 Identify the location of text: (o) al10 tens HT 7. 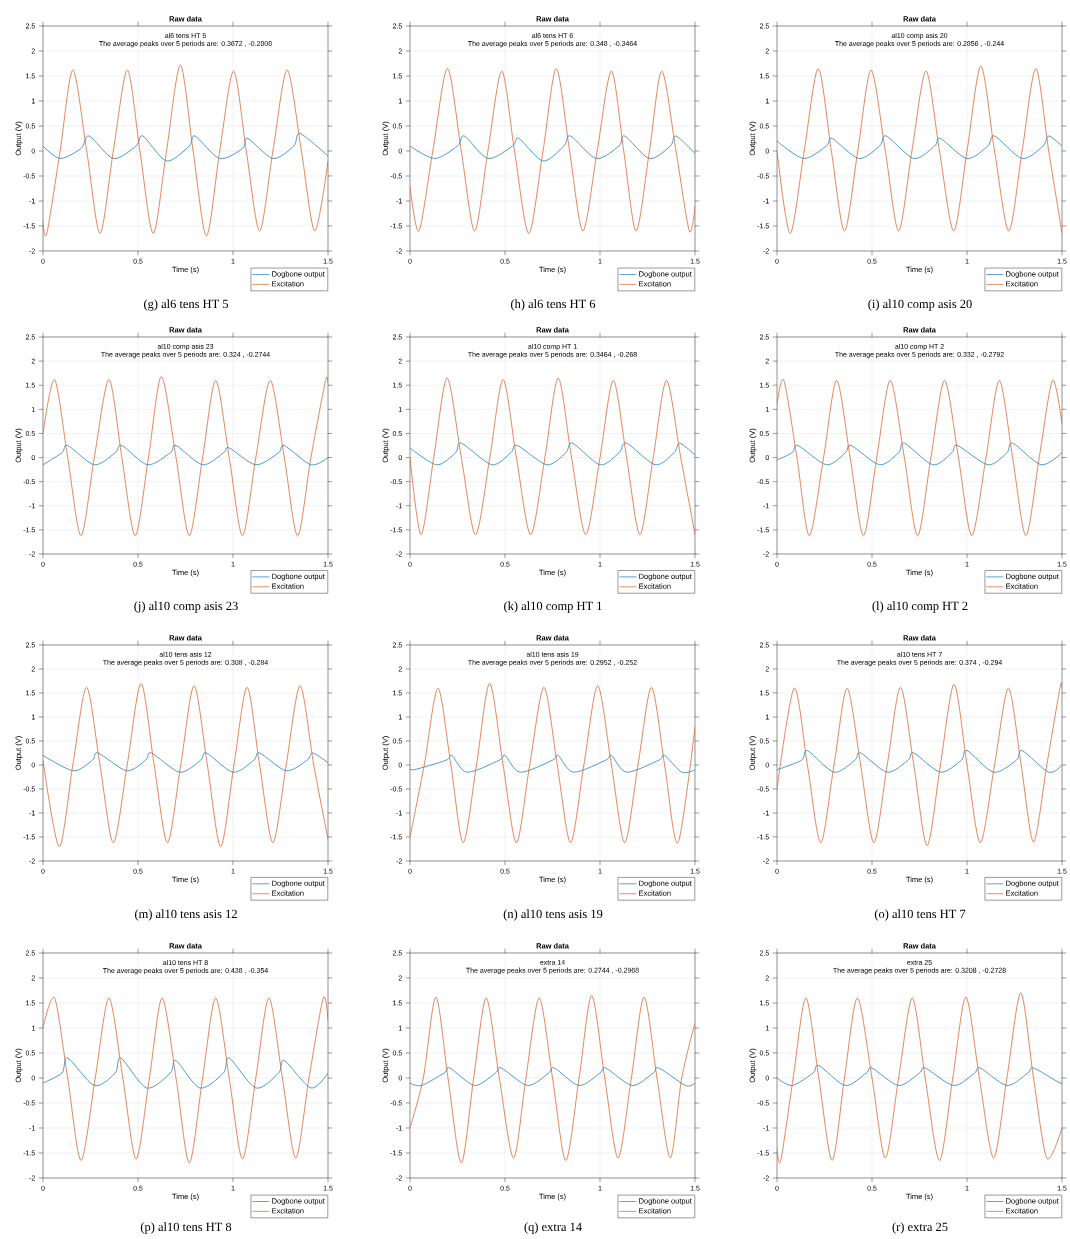
(920, 915).